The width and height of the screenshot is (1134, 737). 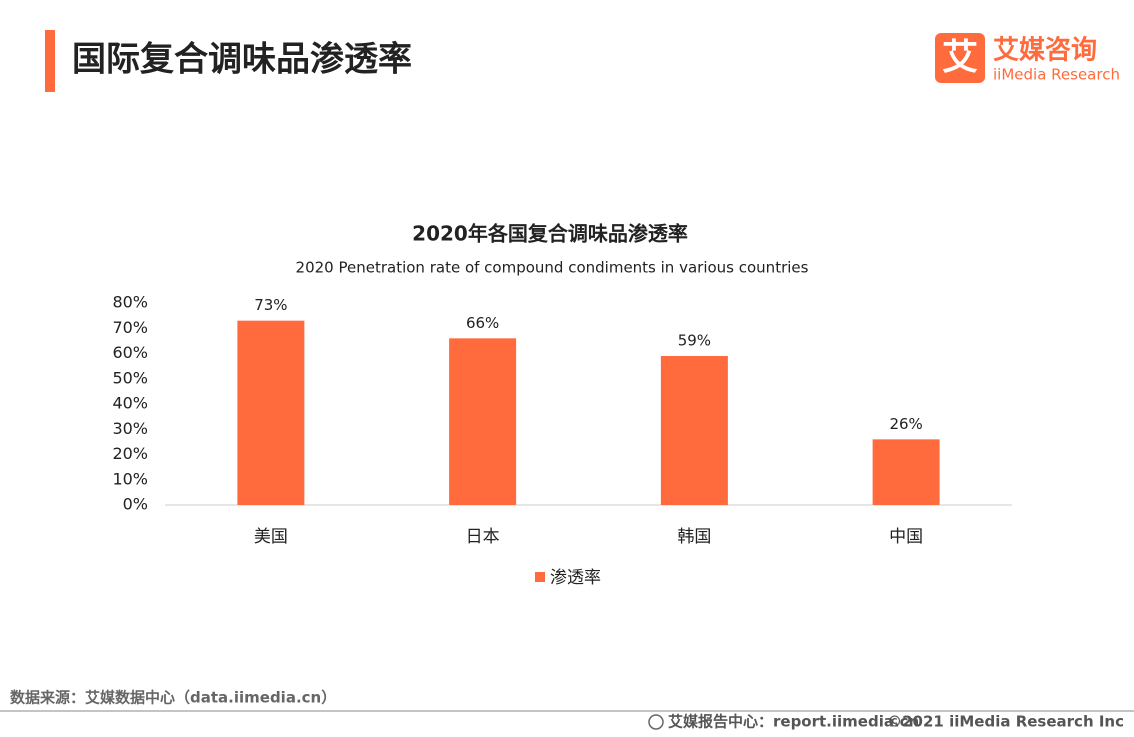 What do you see at coordinates (130, 453) in the screenshot?
I see `y-tick-label: 20%` at bounding box center [130, 453].